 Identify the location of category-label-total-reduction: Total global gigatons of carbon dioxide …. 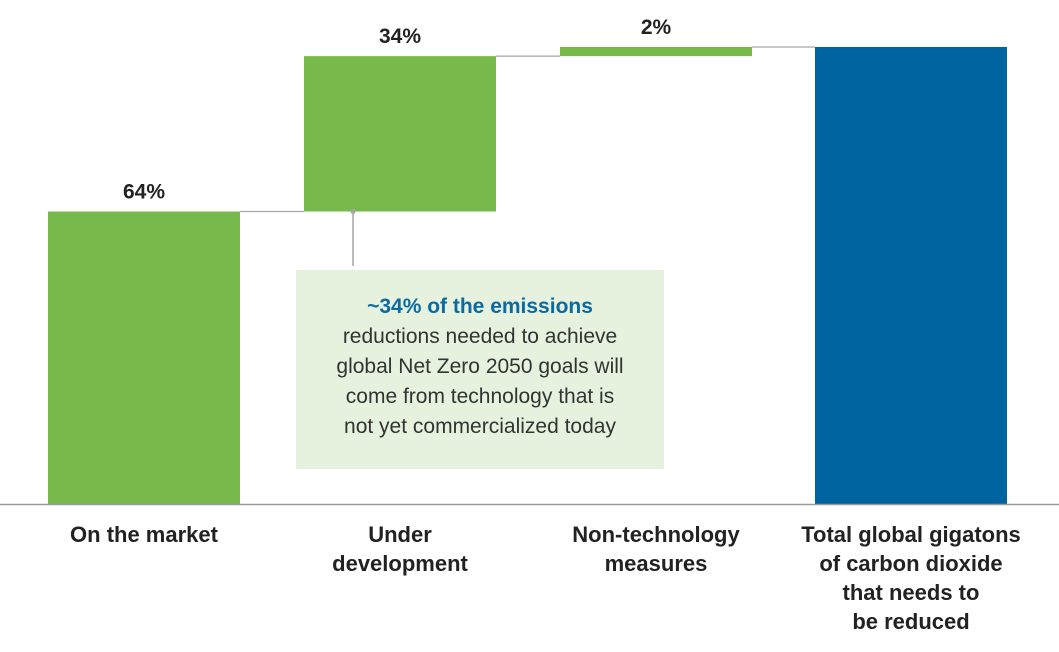
(911, 578).